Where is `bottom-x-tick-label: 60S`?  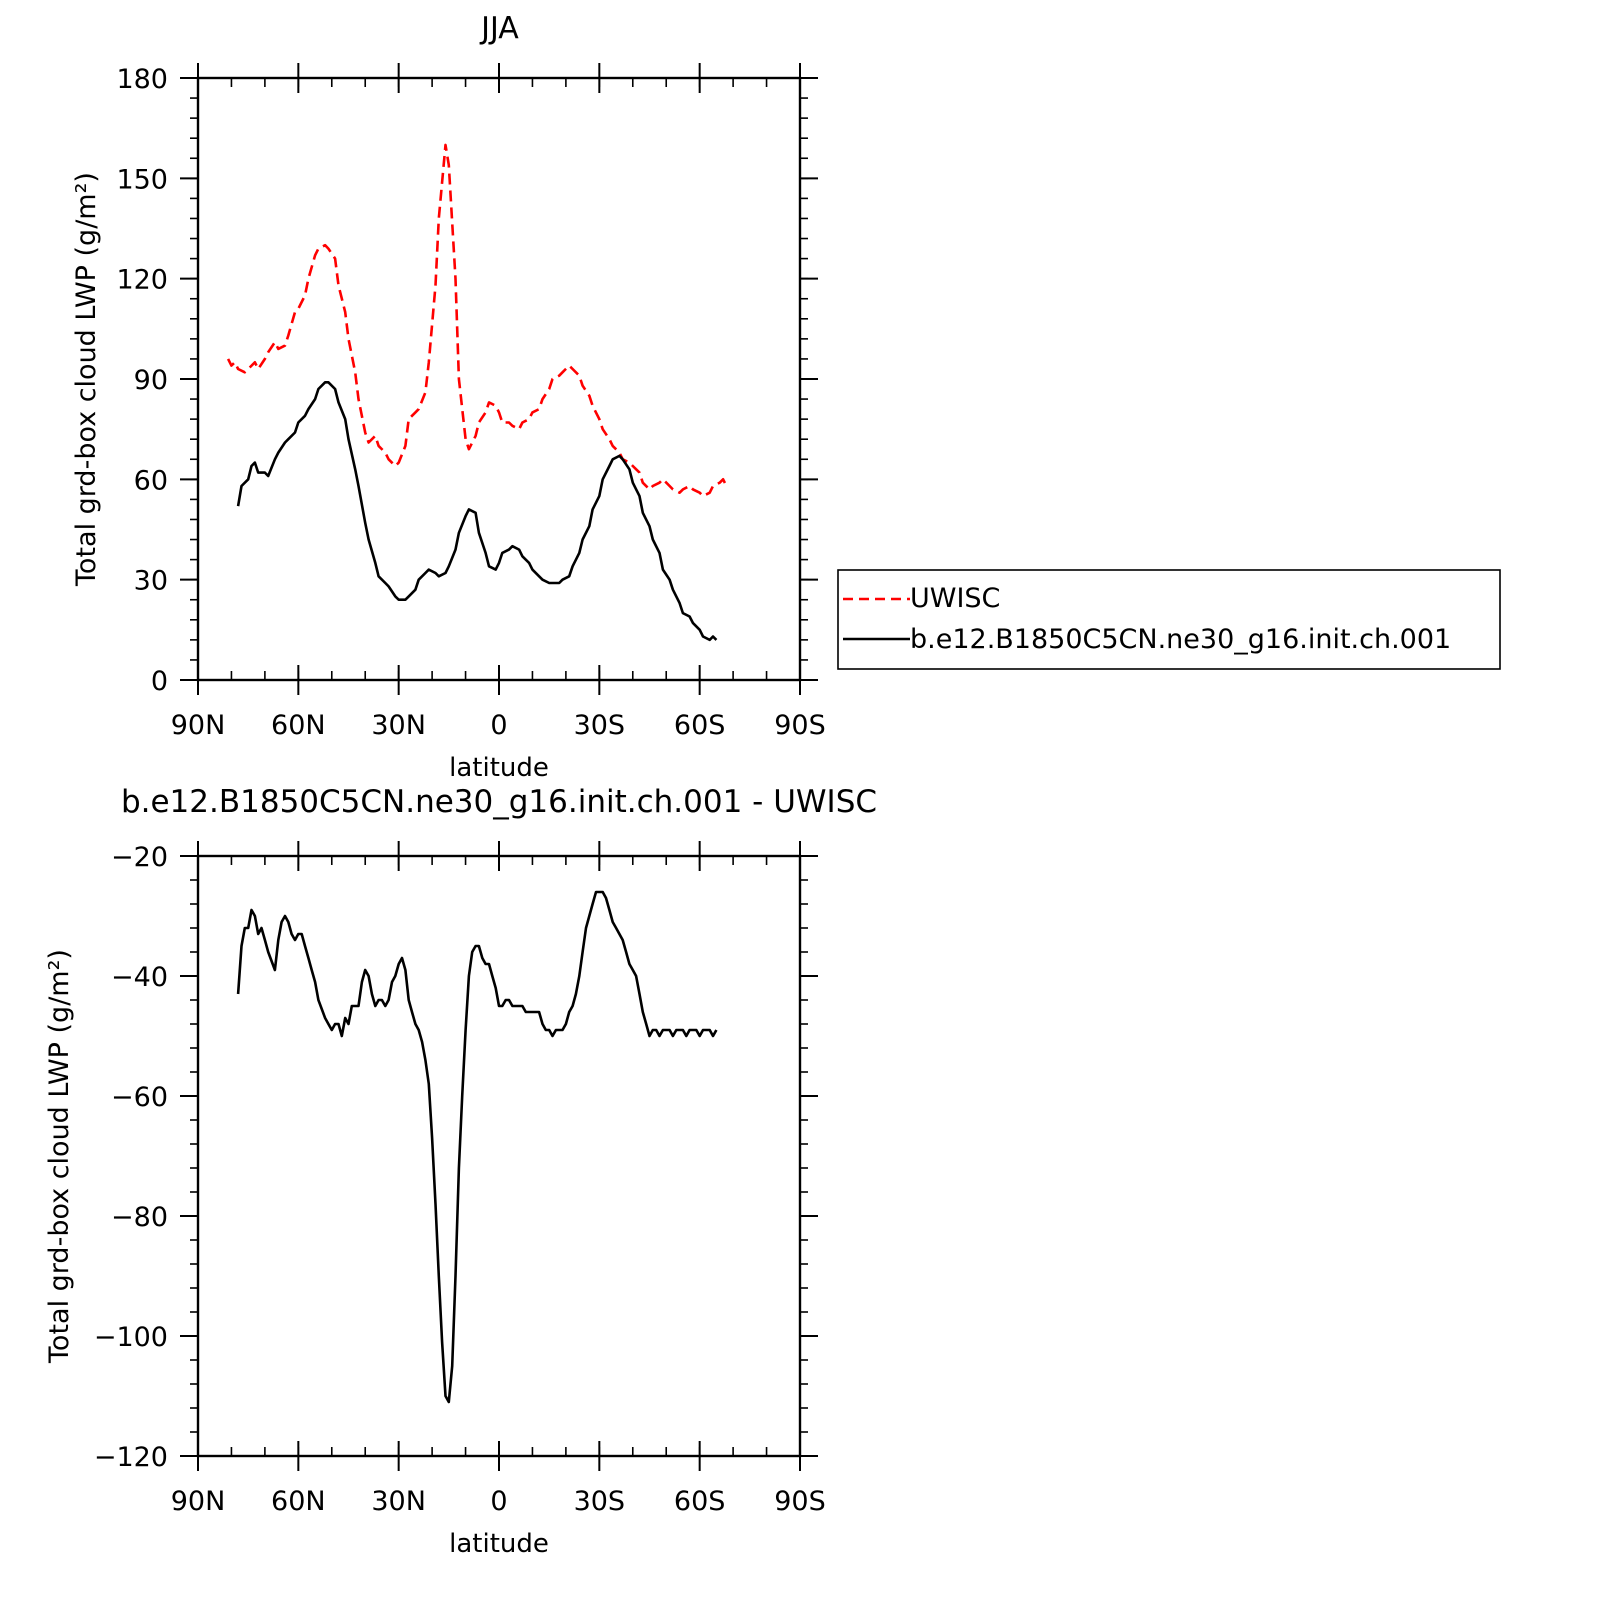
bottom-x-tick-label: 60S is located at coordinates (700, 1501).